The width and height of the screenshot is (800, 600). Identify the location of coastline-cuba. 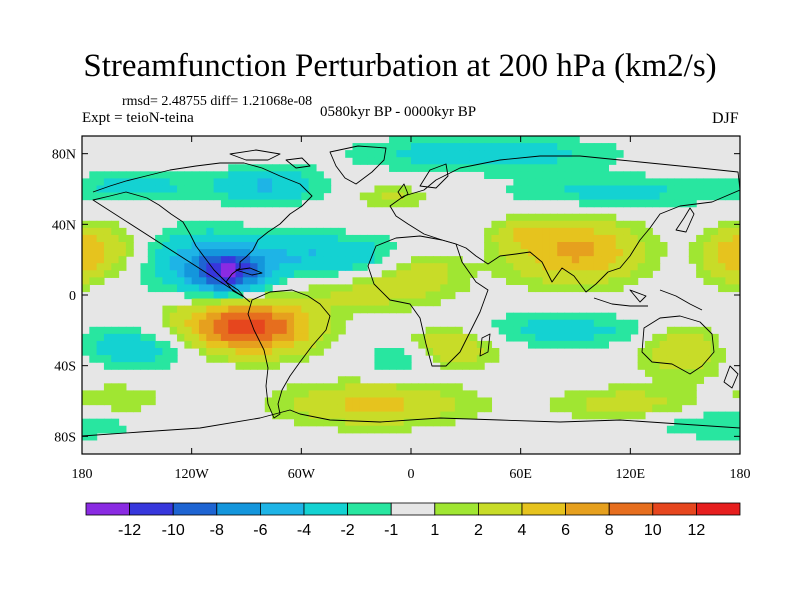
(249, 271).